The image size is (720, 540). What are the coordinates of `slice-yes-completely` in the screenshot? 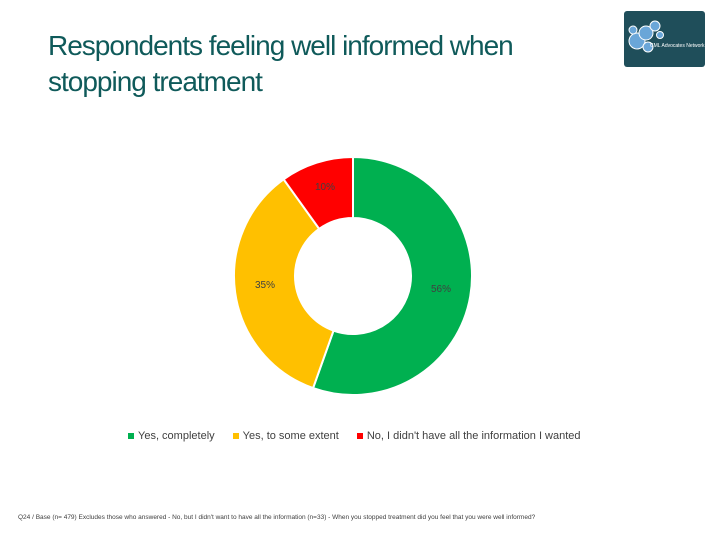 It's located at (392, 275).